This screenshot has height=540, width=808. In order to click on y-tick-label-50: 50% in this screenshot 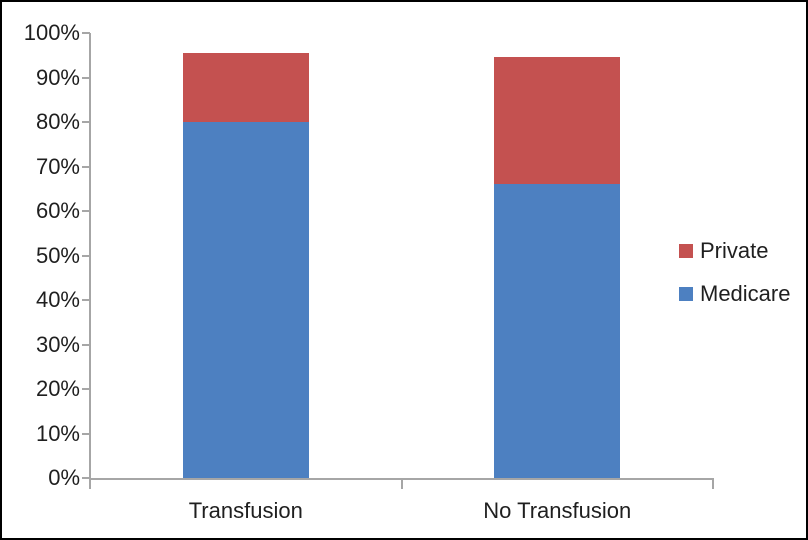, I will do `click(57, 255)`.